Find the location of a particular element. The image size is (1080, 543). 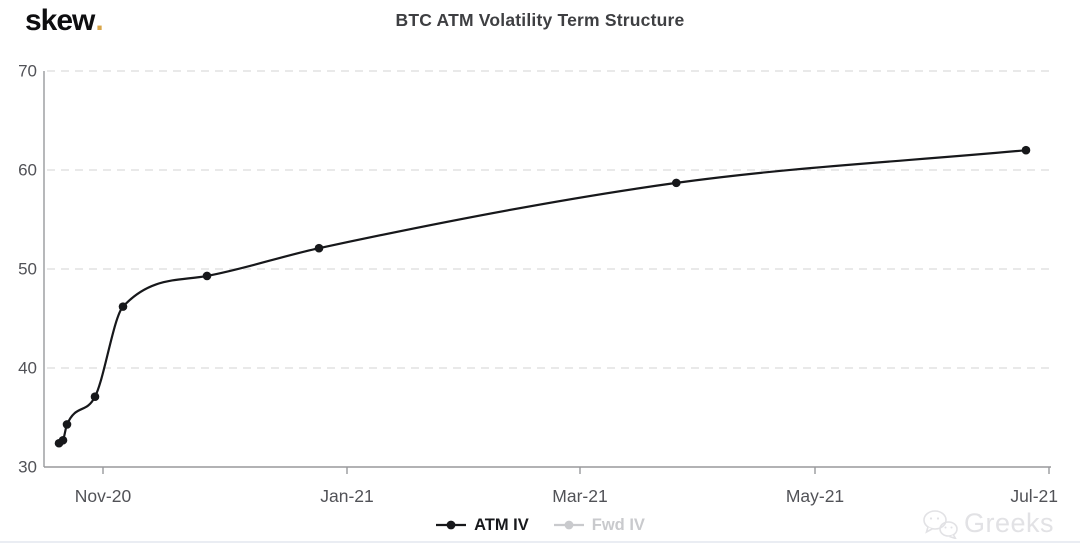

x-axis-label: Jan-21 is located at coordinates (347, 496).